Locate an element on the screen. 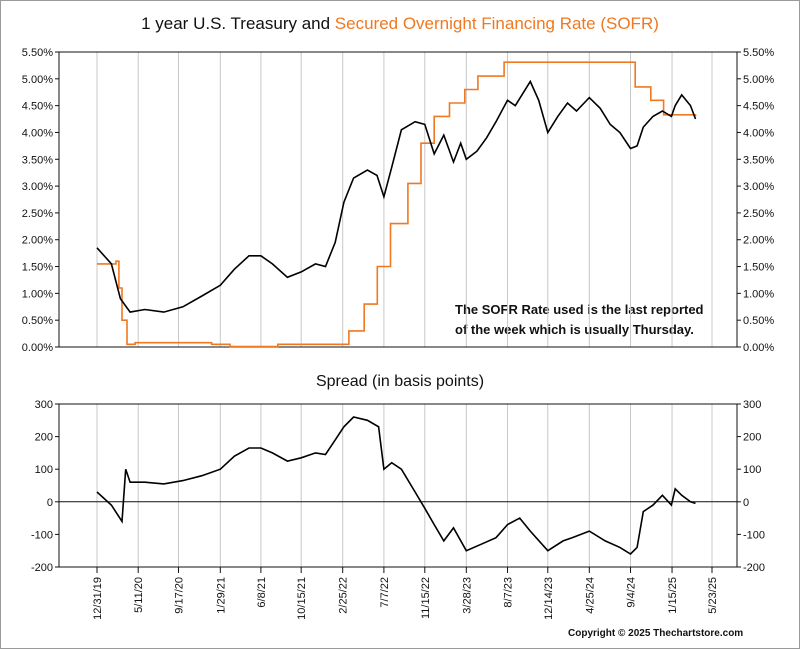  y-tick-label-right: 2.50% is located at coordinates (758, 214).